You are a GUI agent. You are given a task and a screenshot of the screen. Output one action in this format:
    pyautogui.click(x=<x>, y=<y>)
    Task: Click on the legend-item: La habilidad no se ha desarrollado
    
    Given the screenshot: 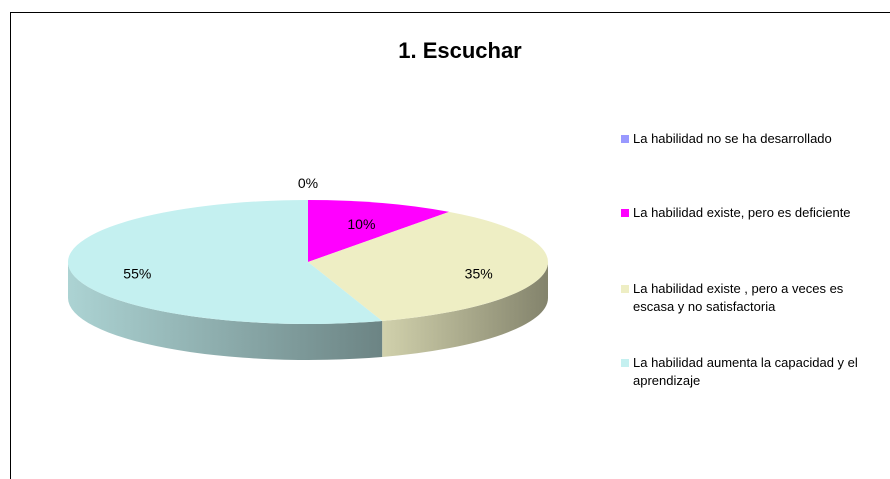 What is the action you would take?
    pyautogui.click(x=741, y=139)
    